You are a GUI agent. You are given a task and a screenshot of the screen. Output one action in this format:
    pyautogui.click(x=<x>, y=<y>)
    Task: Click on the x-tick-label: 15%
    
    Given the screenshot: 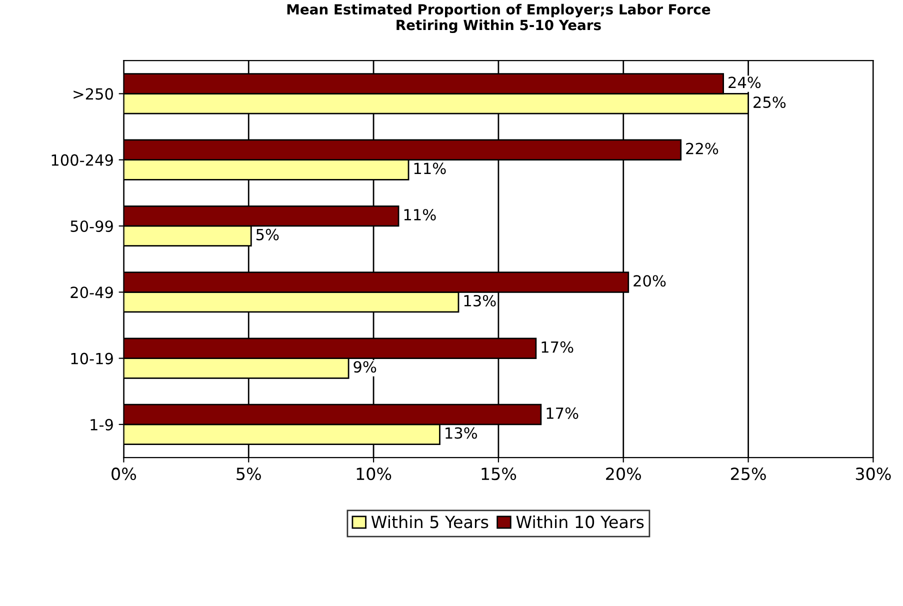 What is the action you would take?
    pyautogui.click(x=499, y=474)
    